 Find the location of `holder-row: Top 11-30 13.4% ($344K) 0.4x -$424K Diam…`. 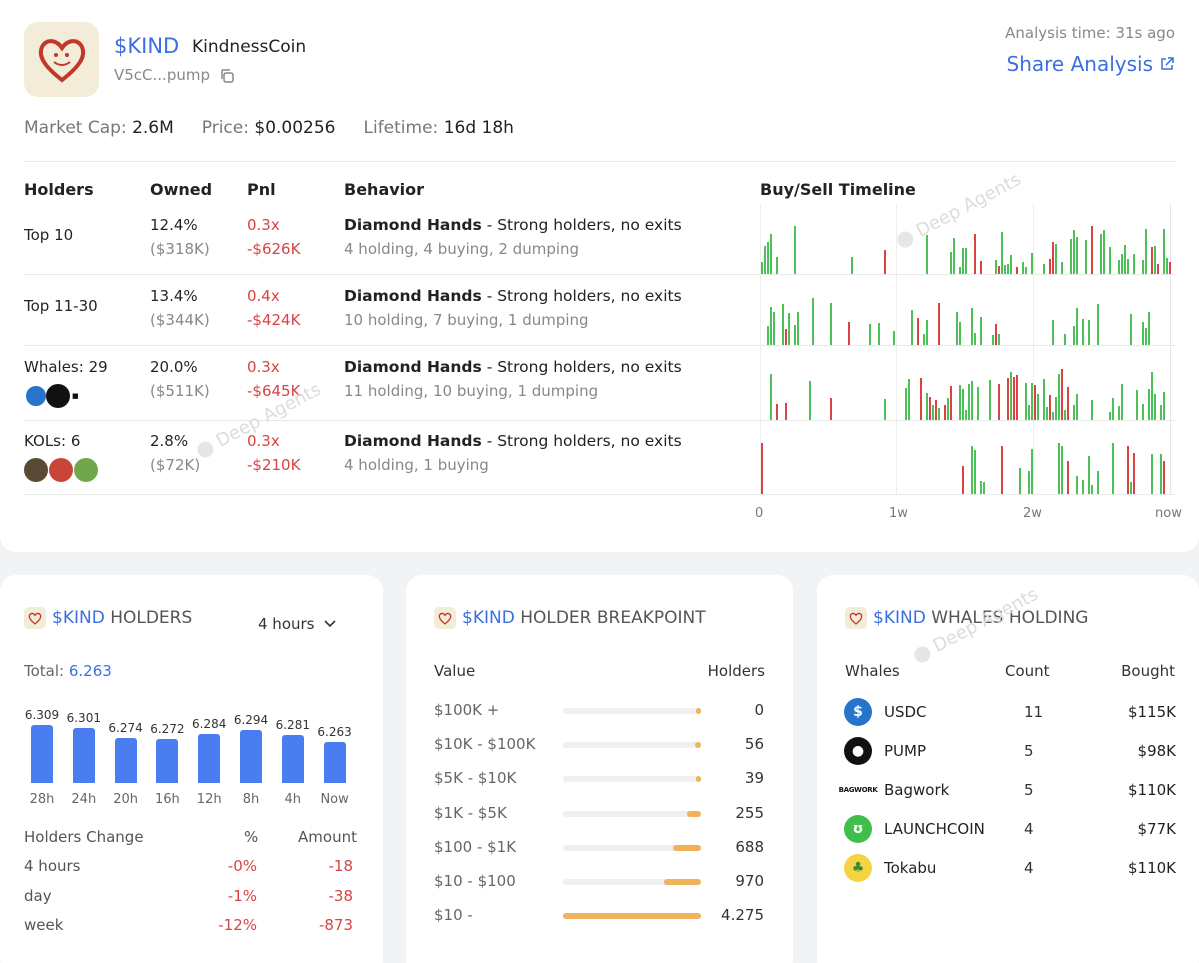

holder-row: Top 11-30 13.4% ($344K) 0.4x -$424K Diam… is located at coordinates (597, 310).